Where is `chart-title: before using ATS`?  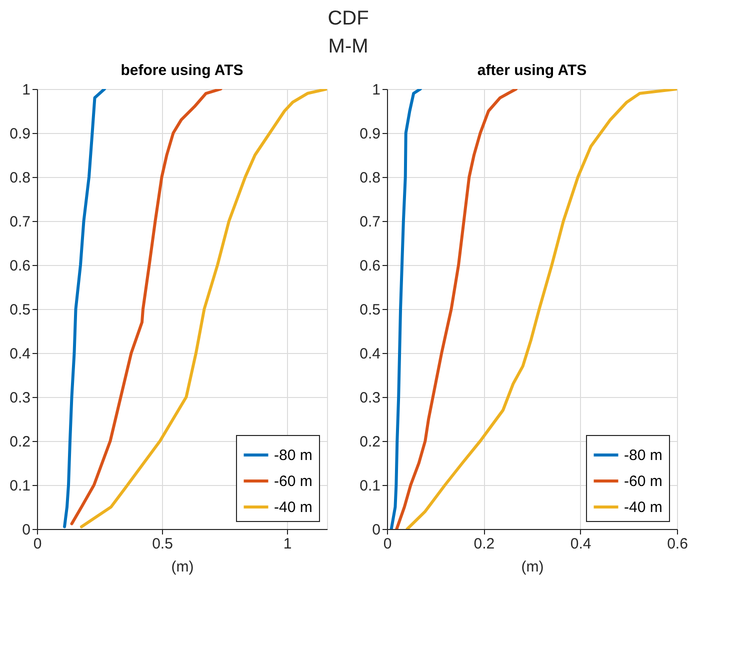 chart-title: before using ATS is located at coordinates (182, 70).